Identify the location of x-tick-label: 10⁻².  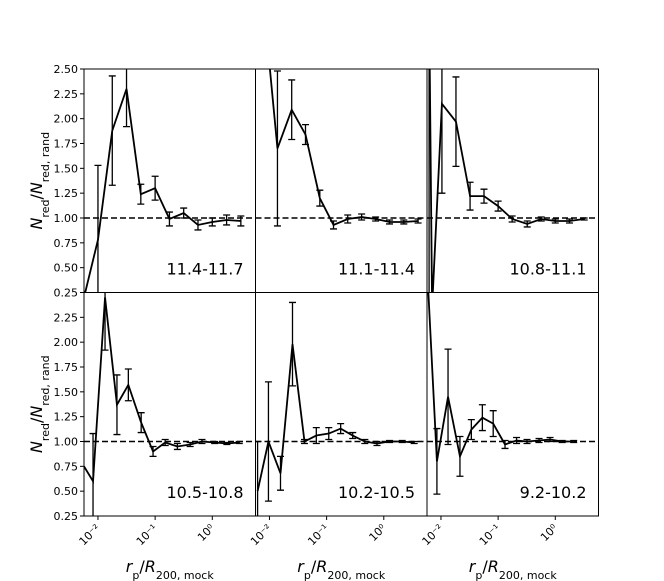
(261, 535).